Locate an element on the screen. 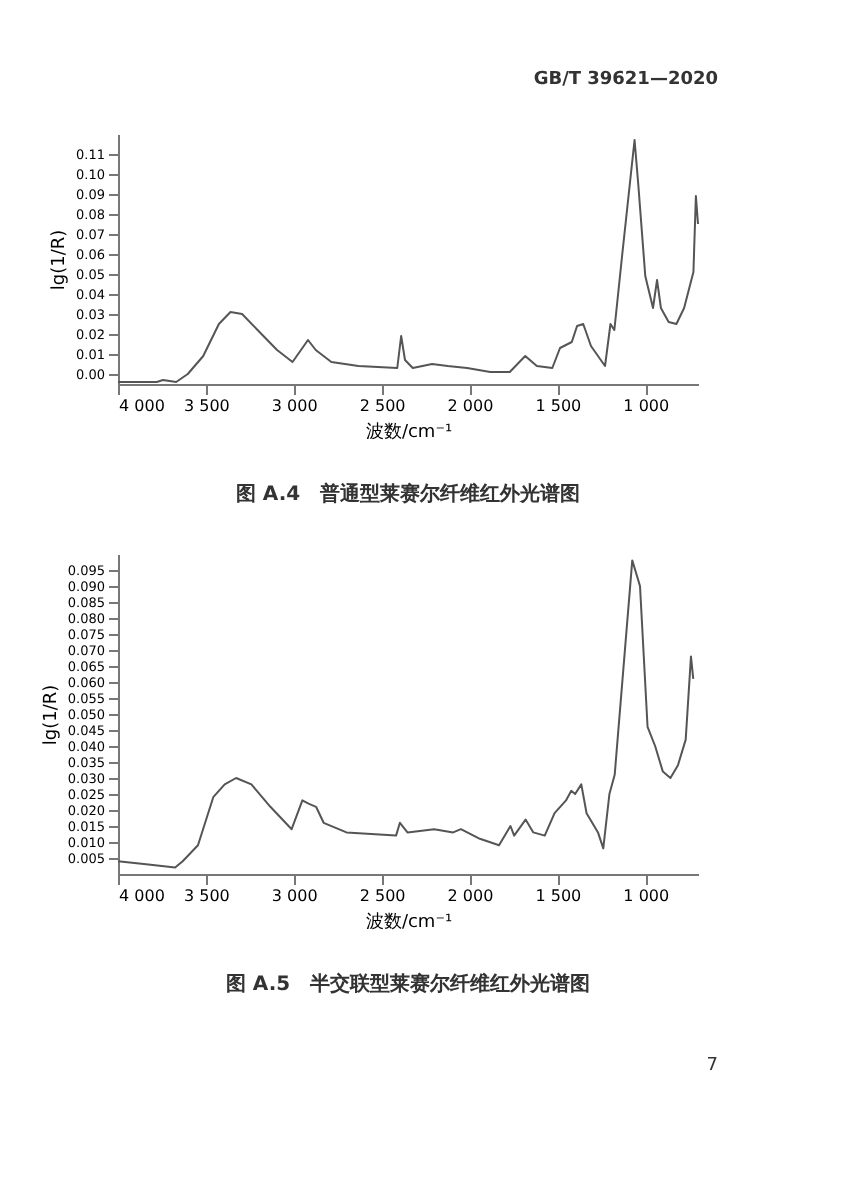  text: GB/T 39621—2020 is located at coordinates (625, 80).